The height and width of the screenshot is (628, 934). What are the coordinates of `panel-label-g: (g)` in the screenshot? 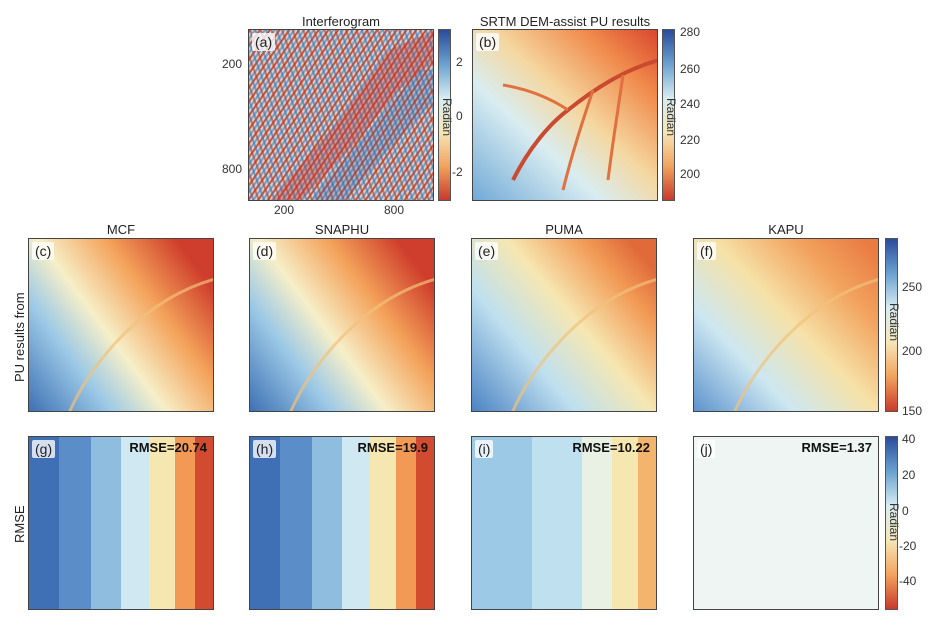 It's located at (44, 449).